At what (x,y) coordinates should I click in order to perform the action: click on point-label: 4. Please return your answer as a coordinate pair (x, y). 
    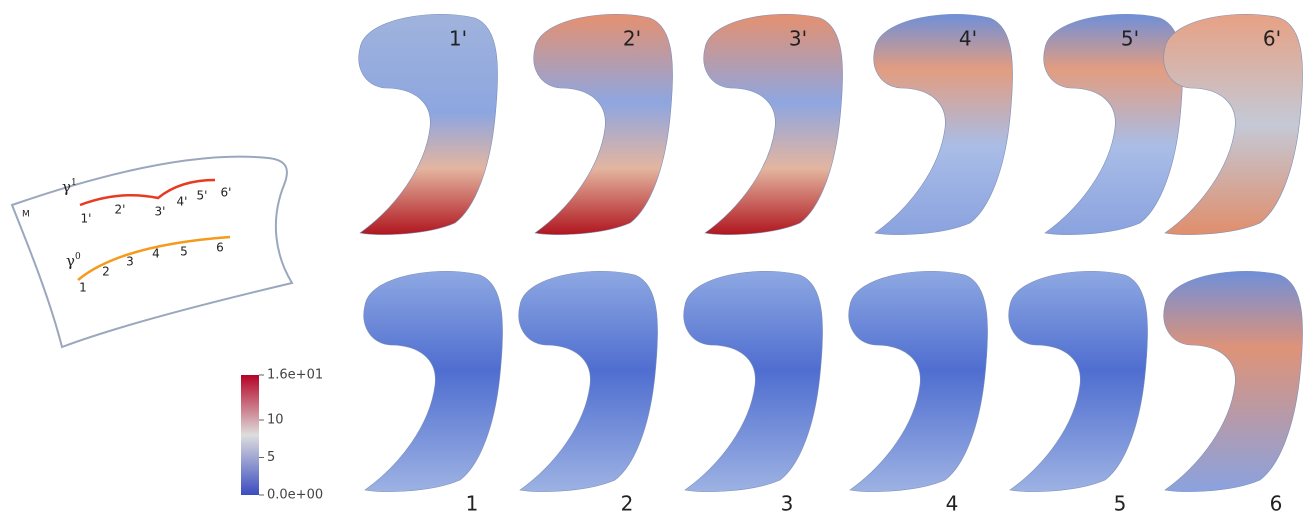
    Looking at the image, I should click on (156, 254).